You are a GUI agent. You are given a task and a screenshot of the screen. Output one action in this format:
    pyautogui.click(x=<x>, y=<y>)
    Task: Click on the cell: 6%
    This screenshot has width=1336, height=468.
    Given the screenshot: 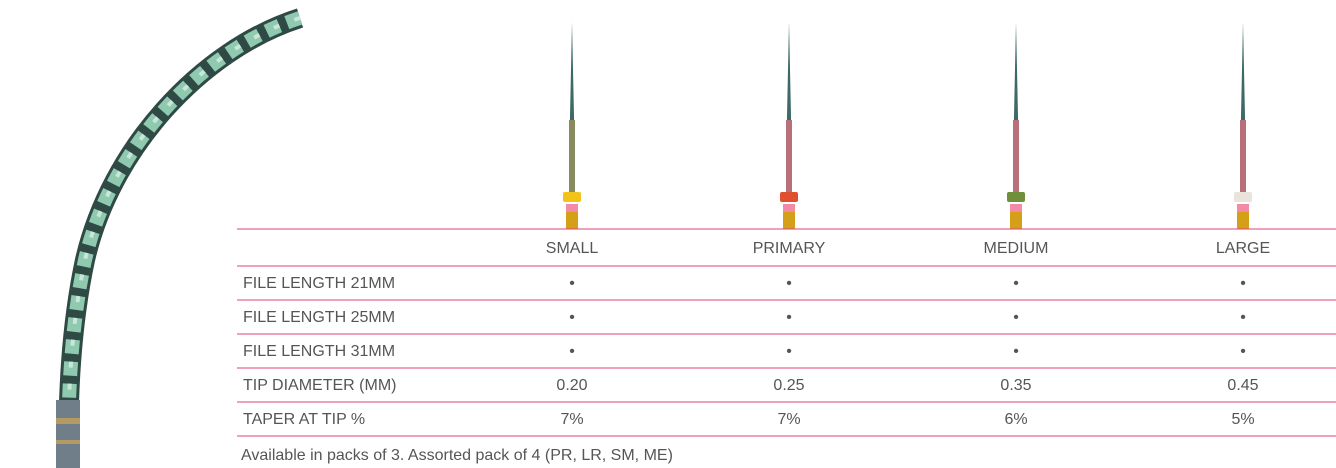 What is the action you would take?
    pyautogui.click(x=1015, y=419)
    